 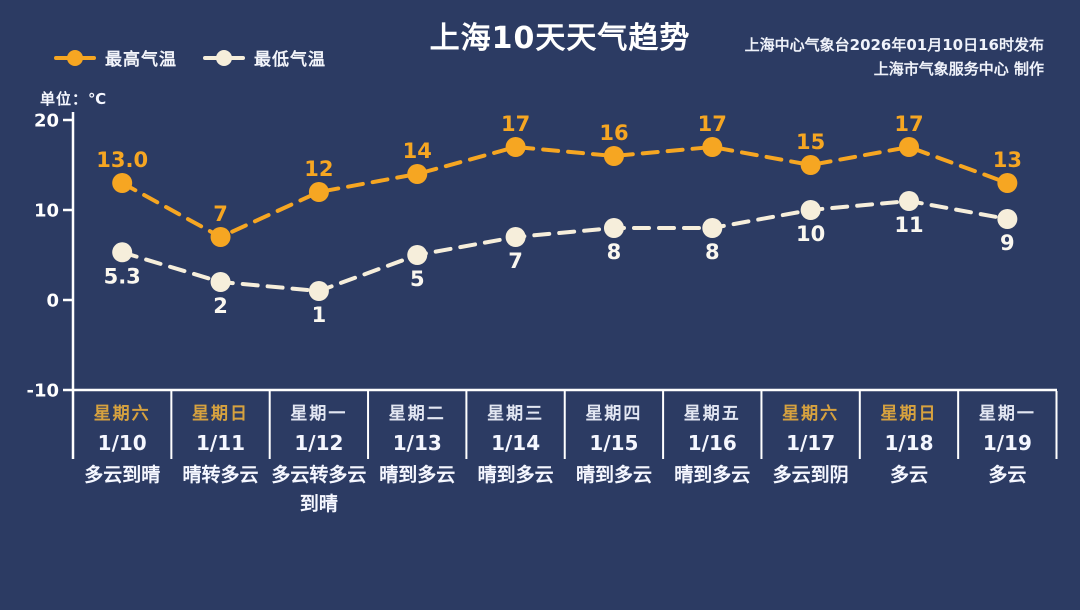 What do you see at coordinates (712, 414) in the screenshot?
I see `weekday-label: 星期五` at bounding box center [712, 414].